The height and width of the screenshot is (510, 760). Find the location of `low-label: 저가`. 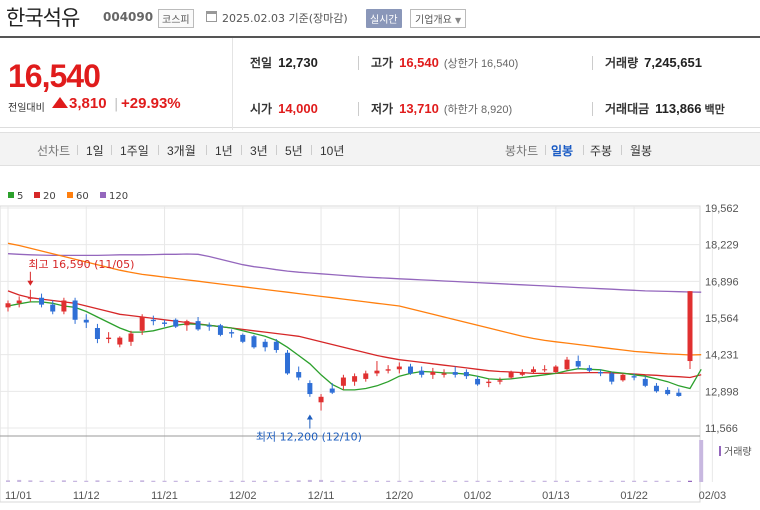

low-label: 저가 is located at coordinates (382, 109).